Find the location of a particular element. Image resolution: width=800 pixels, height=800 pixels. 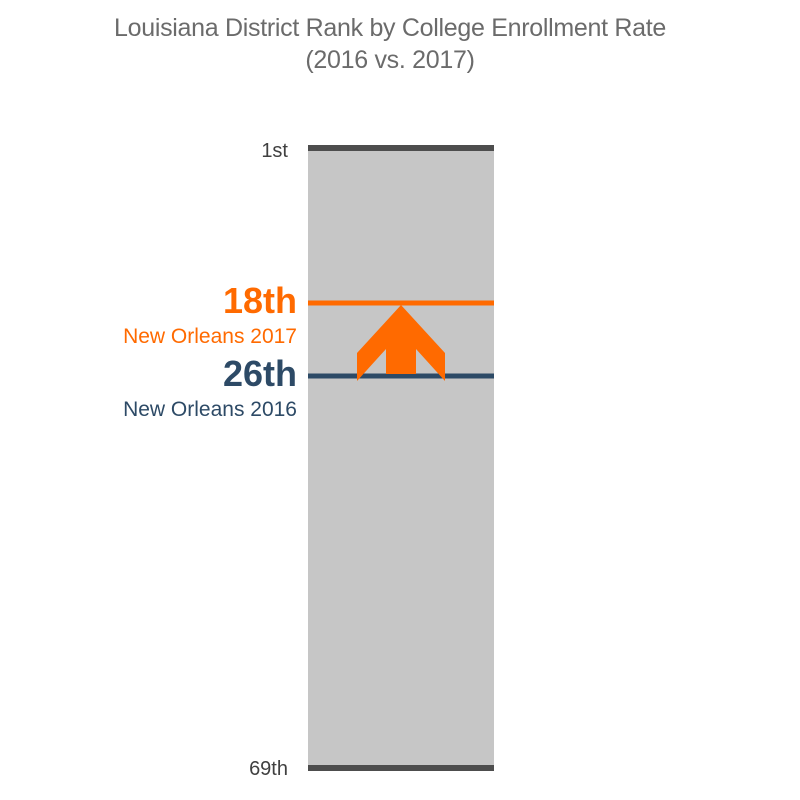

rank-marker-name: New Orleans 2017 is located at coordinates (210, 336).